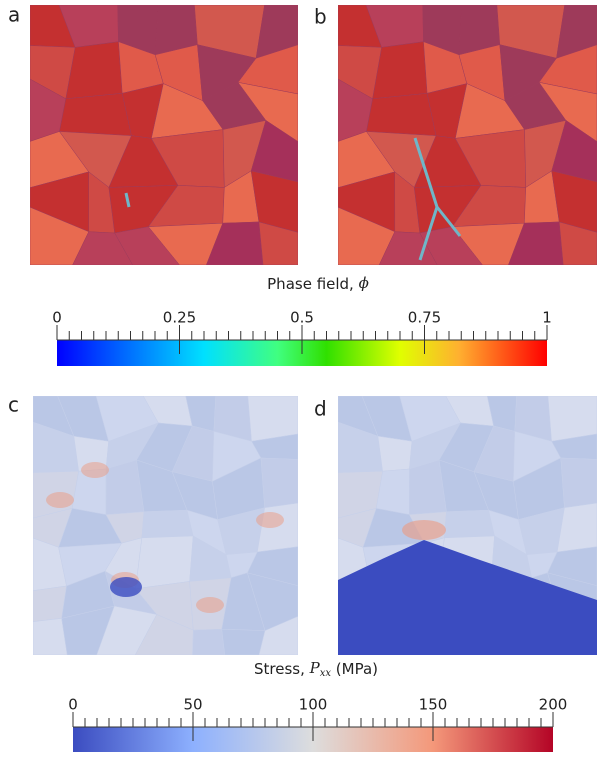 The width and height of the screenshot is (598, 758). Describe the element at coordinates (302, 318) in the screenshot. I see `tick-label: 0.5` at that location.